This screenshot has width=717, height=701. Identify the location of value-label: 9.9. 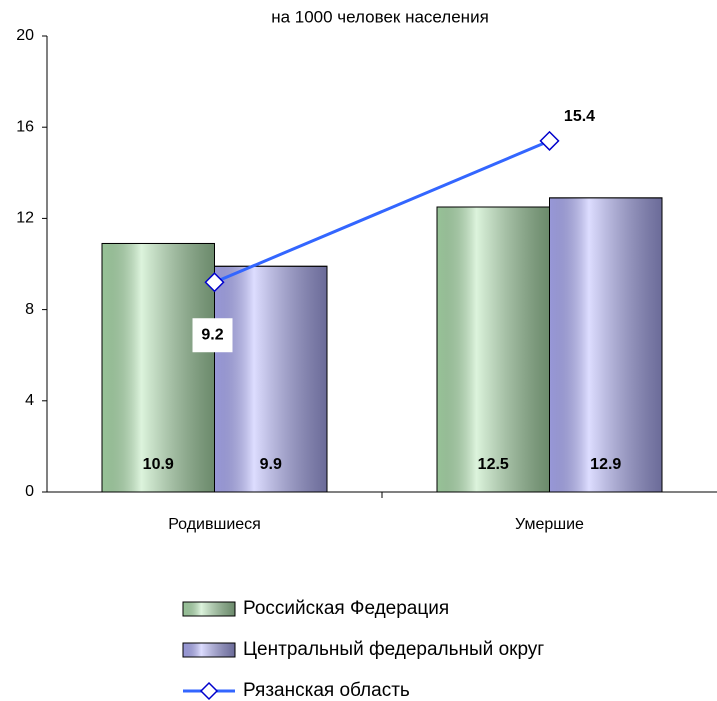
(271, 464).